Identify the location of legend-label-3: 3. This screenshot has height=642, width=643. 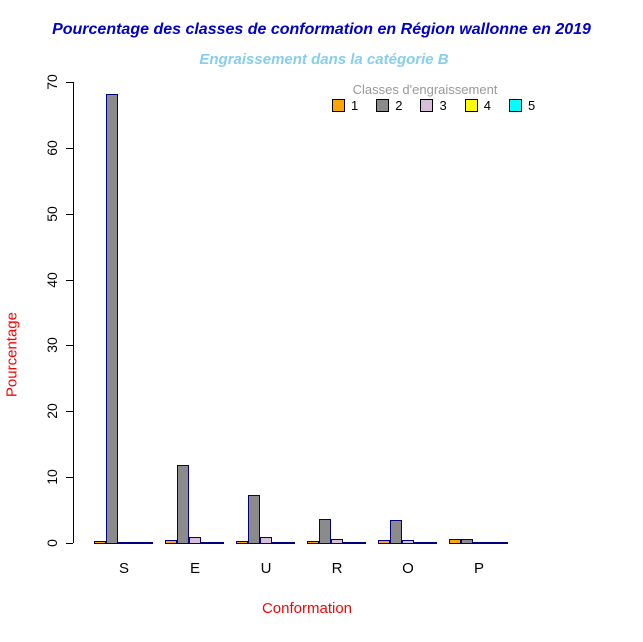
(443, 105).